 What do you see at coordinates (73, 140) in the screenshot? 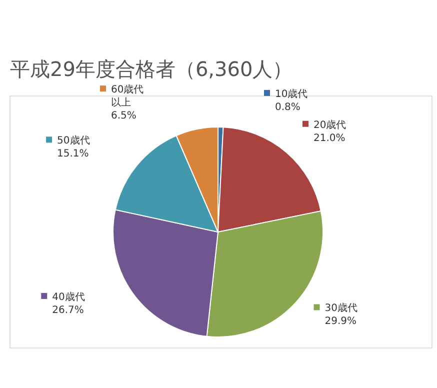
I see `legend-label: 50歳代` at bounding box center [73, 140].